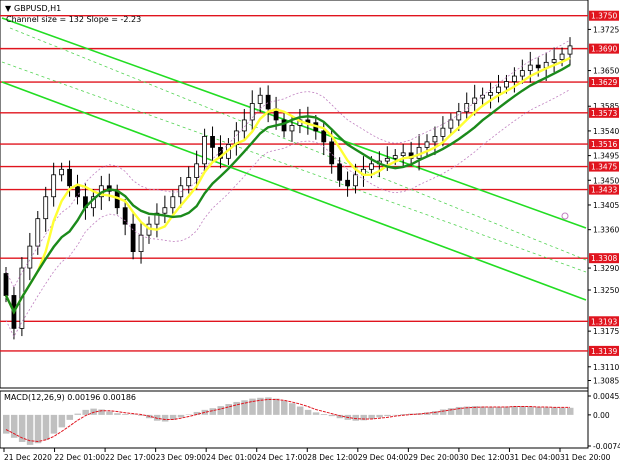 The image size is (620, 465). I want to click on alert-marker, so click(565, 216).